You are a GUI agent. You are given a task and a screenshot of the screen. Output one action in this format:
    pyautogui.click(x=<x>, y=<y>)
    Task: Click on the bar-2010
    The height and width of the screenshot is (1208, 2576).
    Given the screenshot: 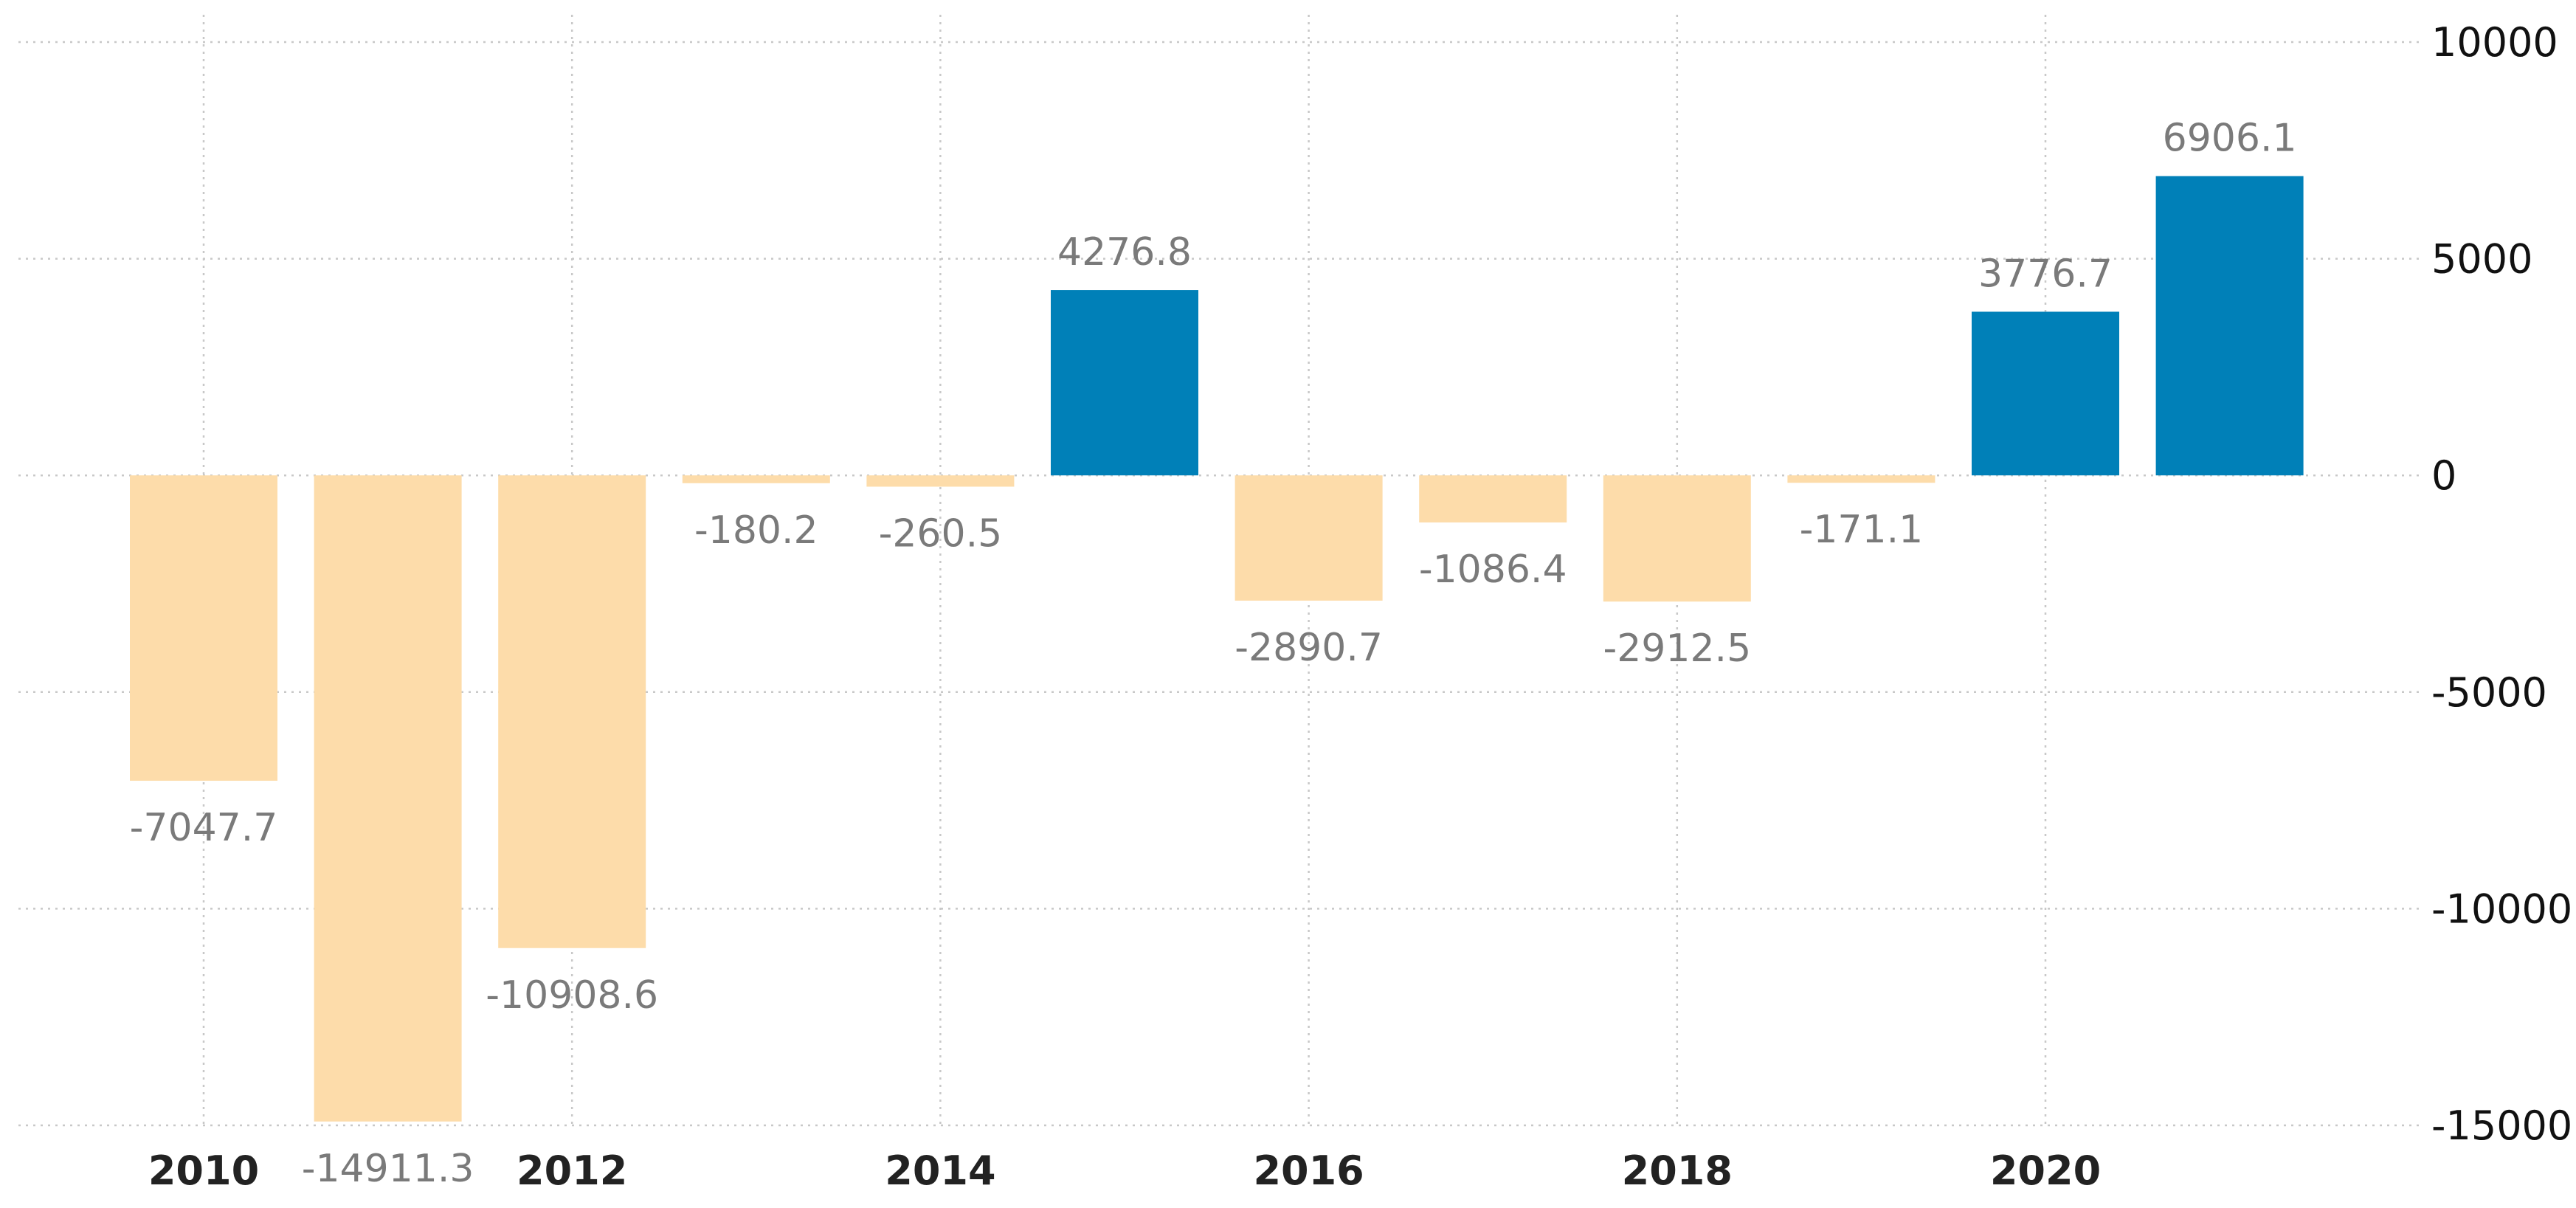 What is the action you would take?
    pyautogui.click(x=204, y=628)
    